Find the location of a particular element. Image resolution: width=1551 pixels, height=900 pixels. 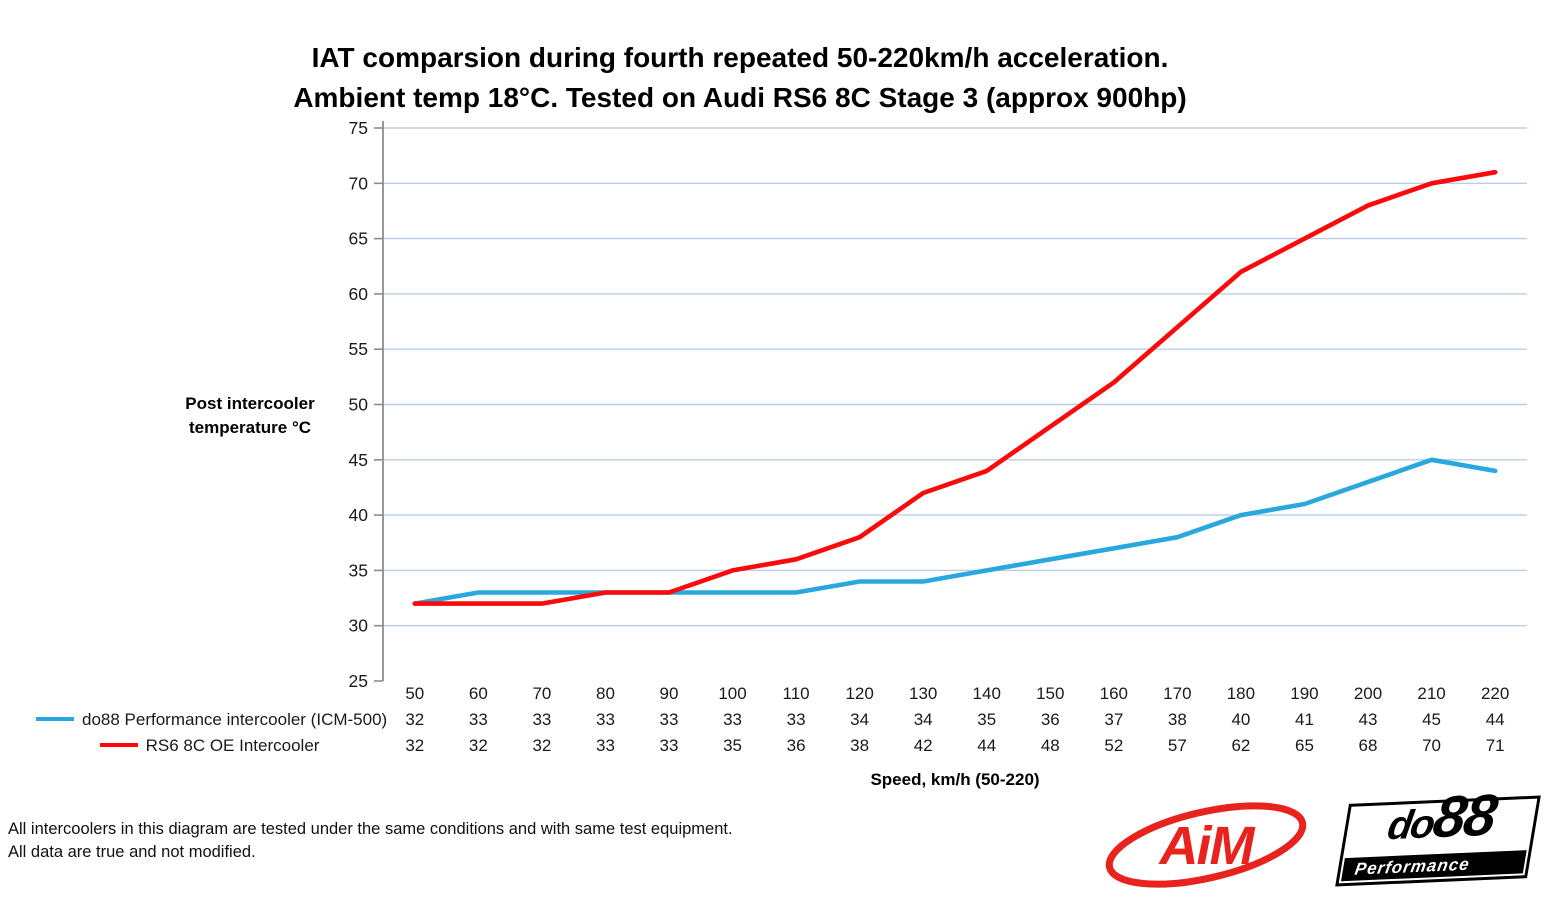

y-tick-label: 55 is located at coordinates (358, 349).